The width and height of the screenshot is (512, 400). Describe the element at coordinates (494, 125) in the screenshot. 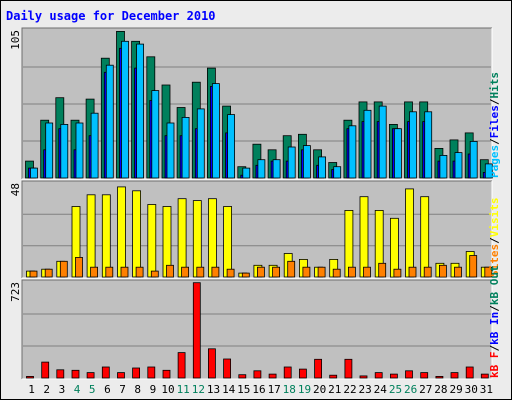

I see `panel-requests-legend: Pages/Files/Hits` at that location.